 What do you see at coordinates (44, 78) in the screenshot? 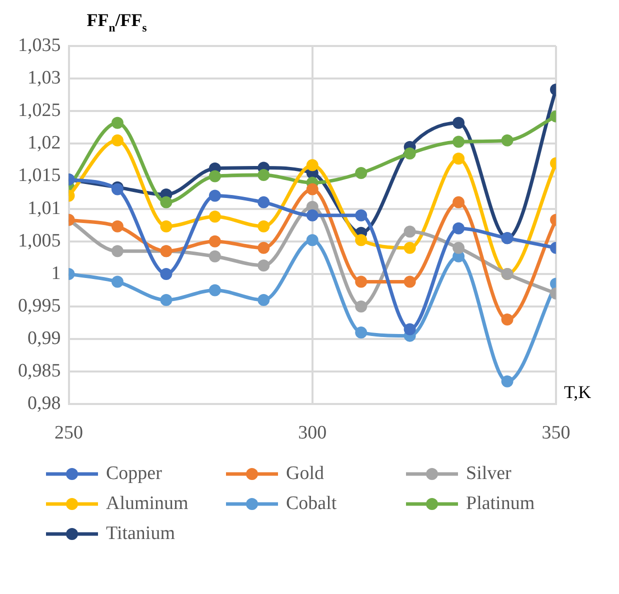
I see `y-tick-label: 1,03` at bounding box center [44, 78].